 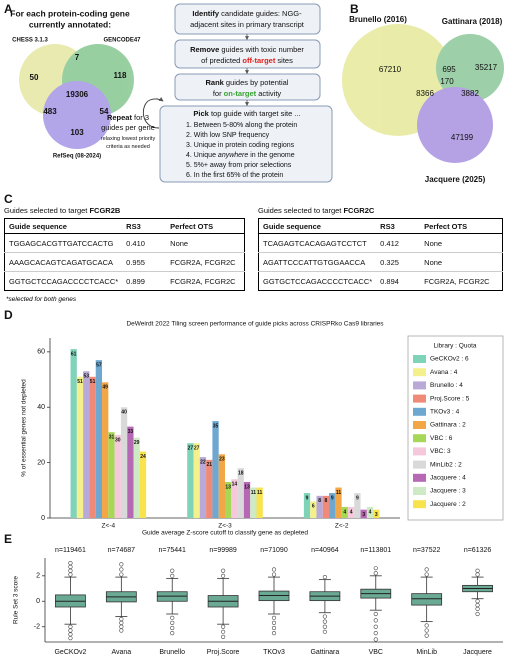 What do you see at coordinates (247, 60) in the screenshot?
I see `step-text: of predicted off-target sites` at bounding box center [247, 60].